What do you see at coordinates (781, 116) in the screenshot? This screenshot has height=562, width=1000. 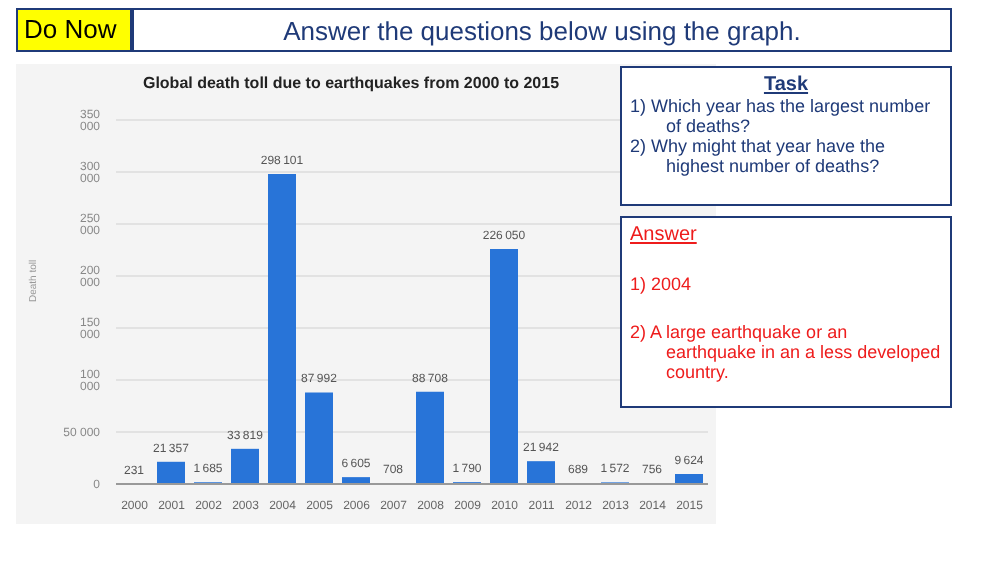 I see `annotation: 1) Which year has the largest number of deaths?` at bounding box center [781, 116].